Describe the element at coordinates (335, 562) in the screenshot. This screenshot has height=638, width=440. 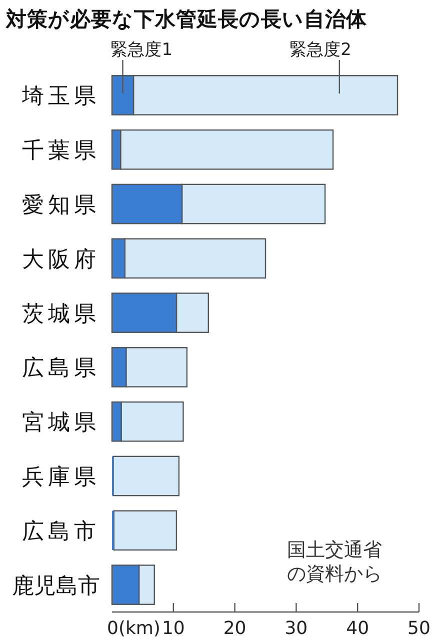
I see `annotation: 国土交通省の資料から` at that location.